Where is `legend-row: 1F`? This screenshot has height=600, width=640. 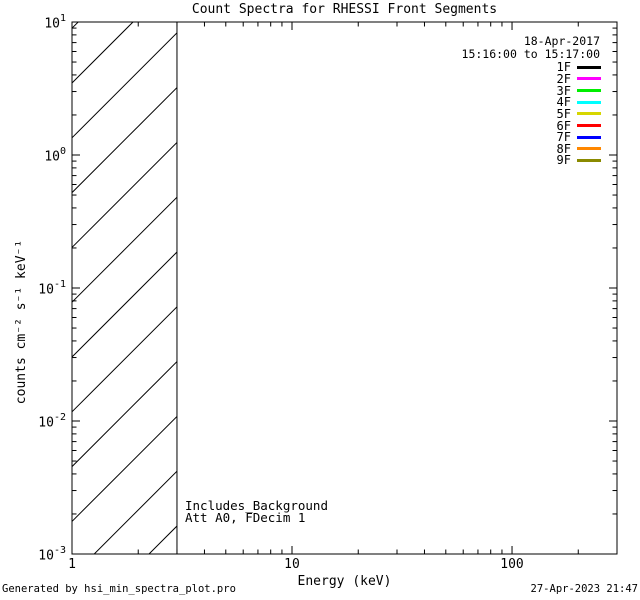 legend-row: 1F is located at coordinates (579, 67).